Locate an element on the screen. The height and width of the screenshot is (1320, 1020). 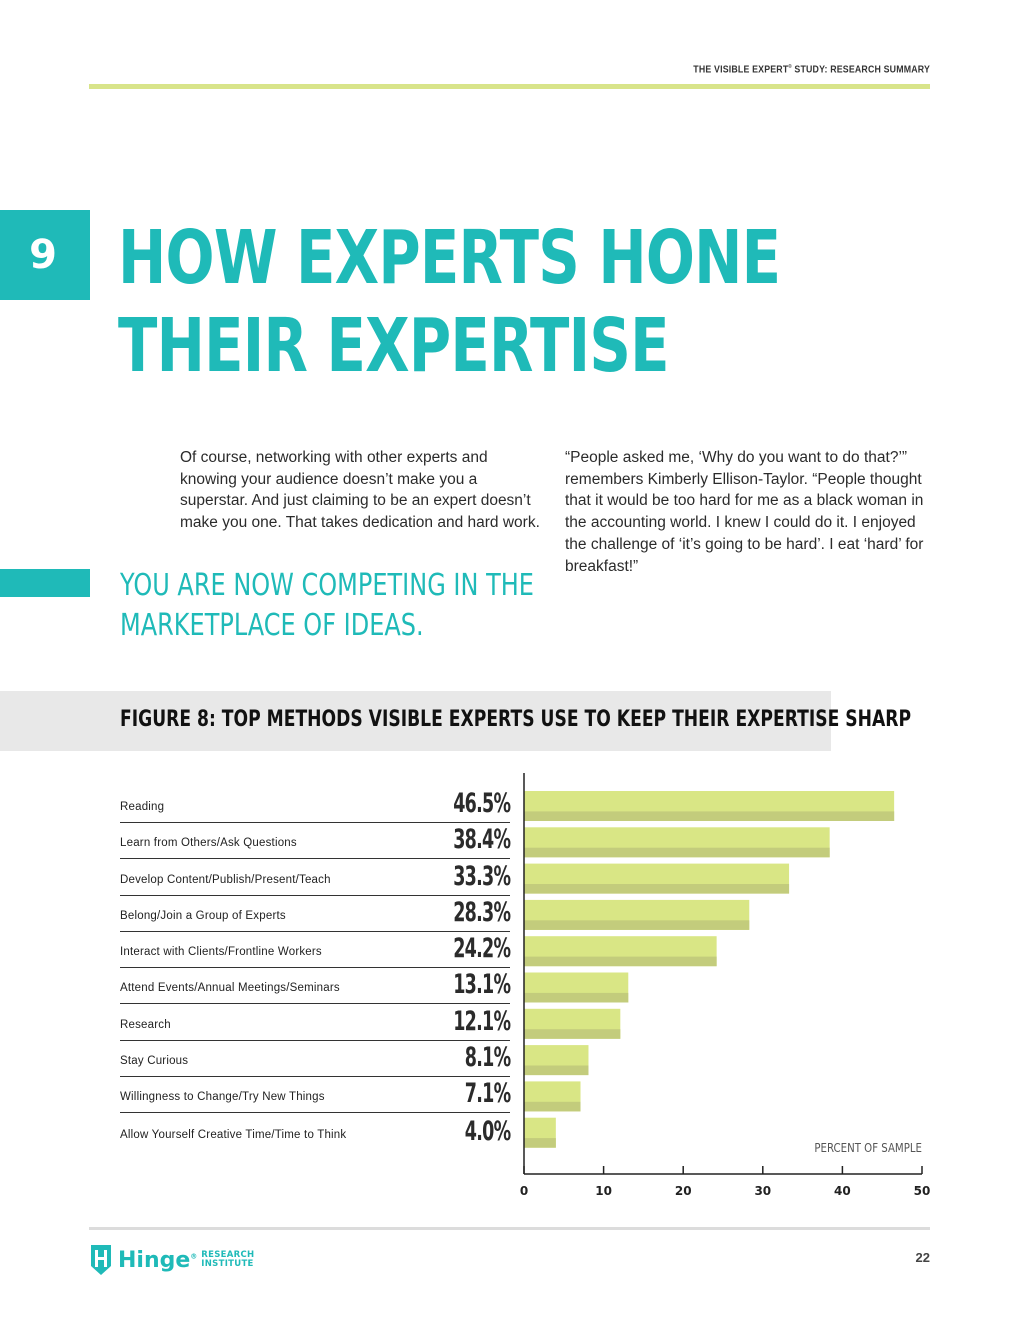
logo-subtitle: RESEARCH INSTITUTE is located at coordinates (227, 1260).